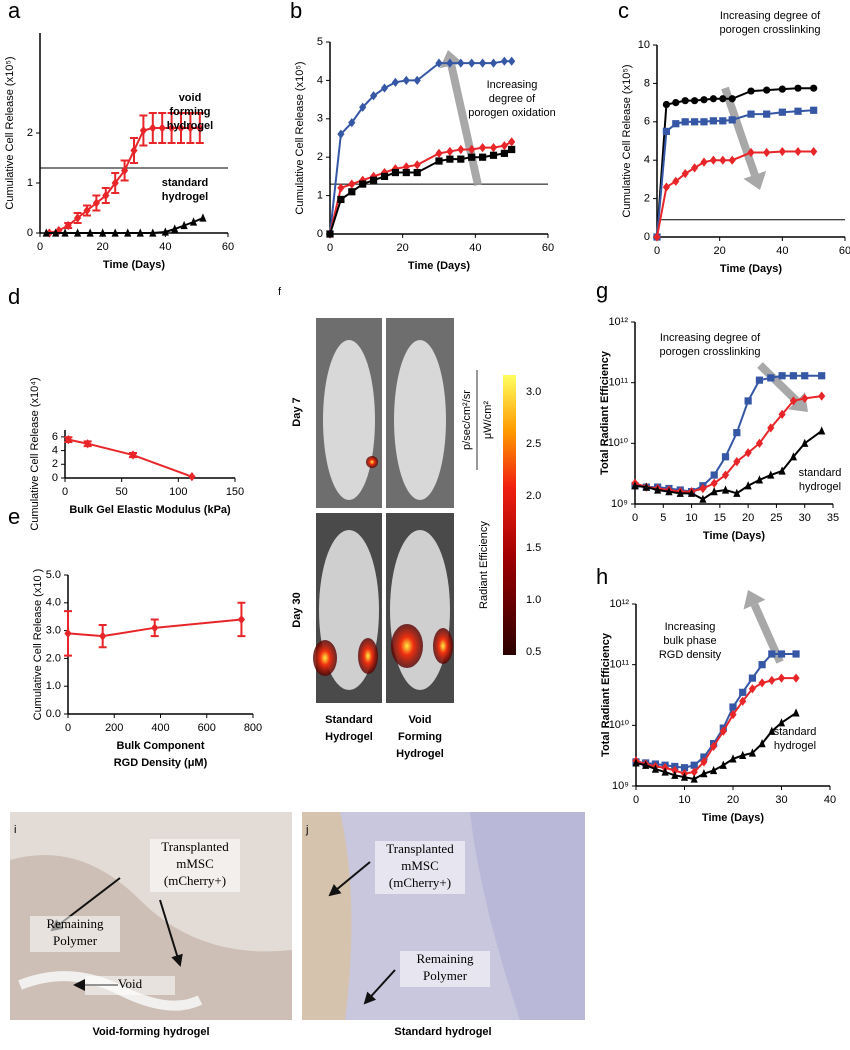  What do you see at coordinates (618, 383) in the screenshot?
I see `y-tick-label: 10¹¹` at bounding box center [618, 383].